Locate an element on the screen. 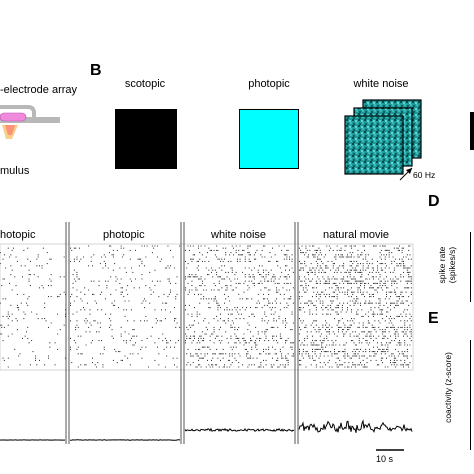  stimulus-photopic-square is located at coordinates (269, 139).